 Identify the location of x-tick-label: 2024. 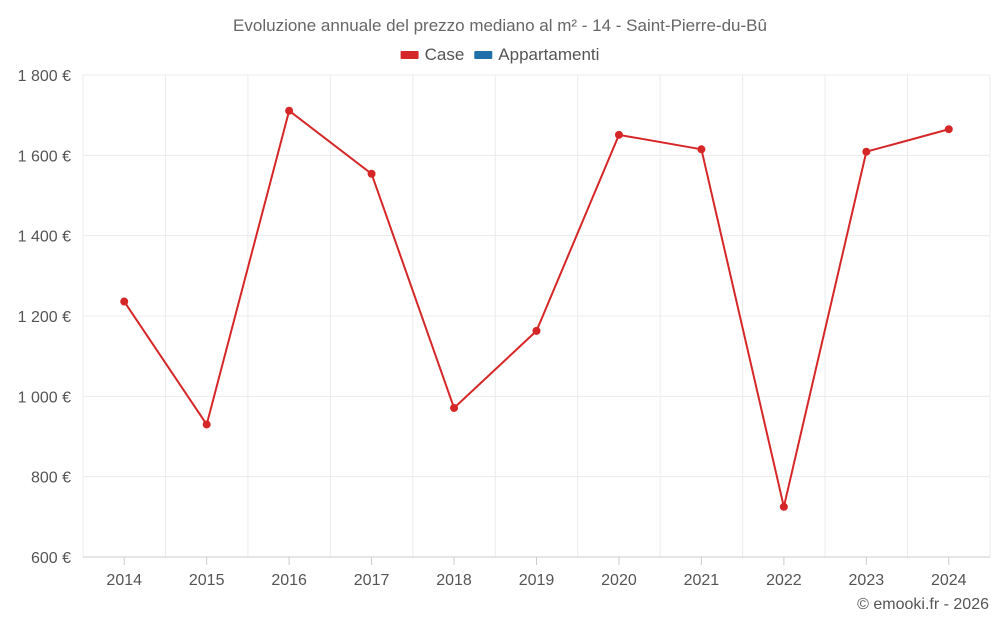
(949, 580).